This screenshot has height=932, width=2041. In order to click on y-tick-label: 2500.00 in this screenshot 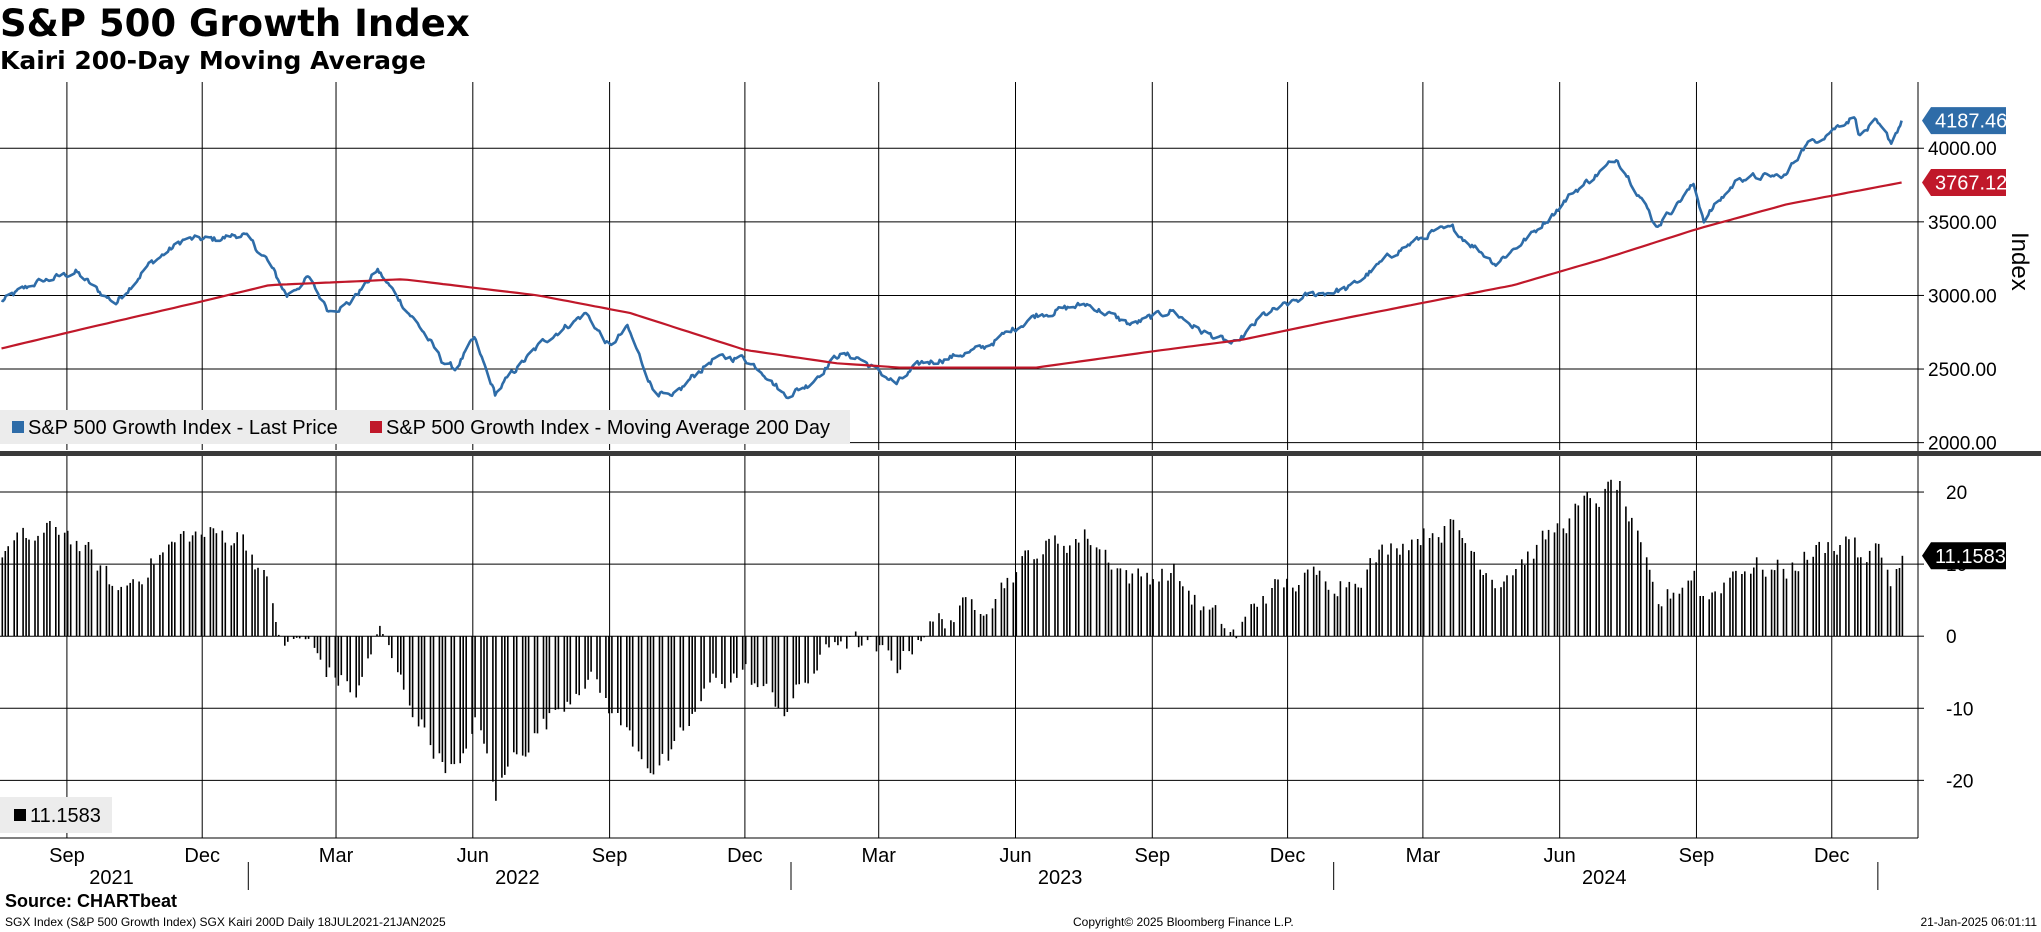, I will do `click(1962, 370)`.